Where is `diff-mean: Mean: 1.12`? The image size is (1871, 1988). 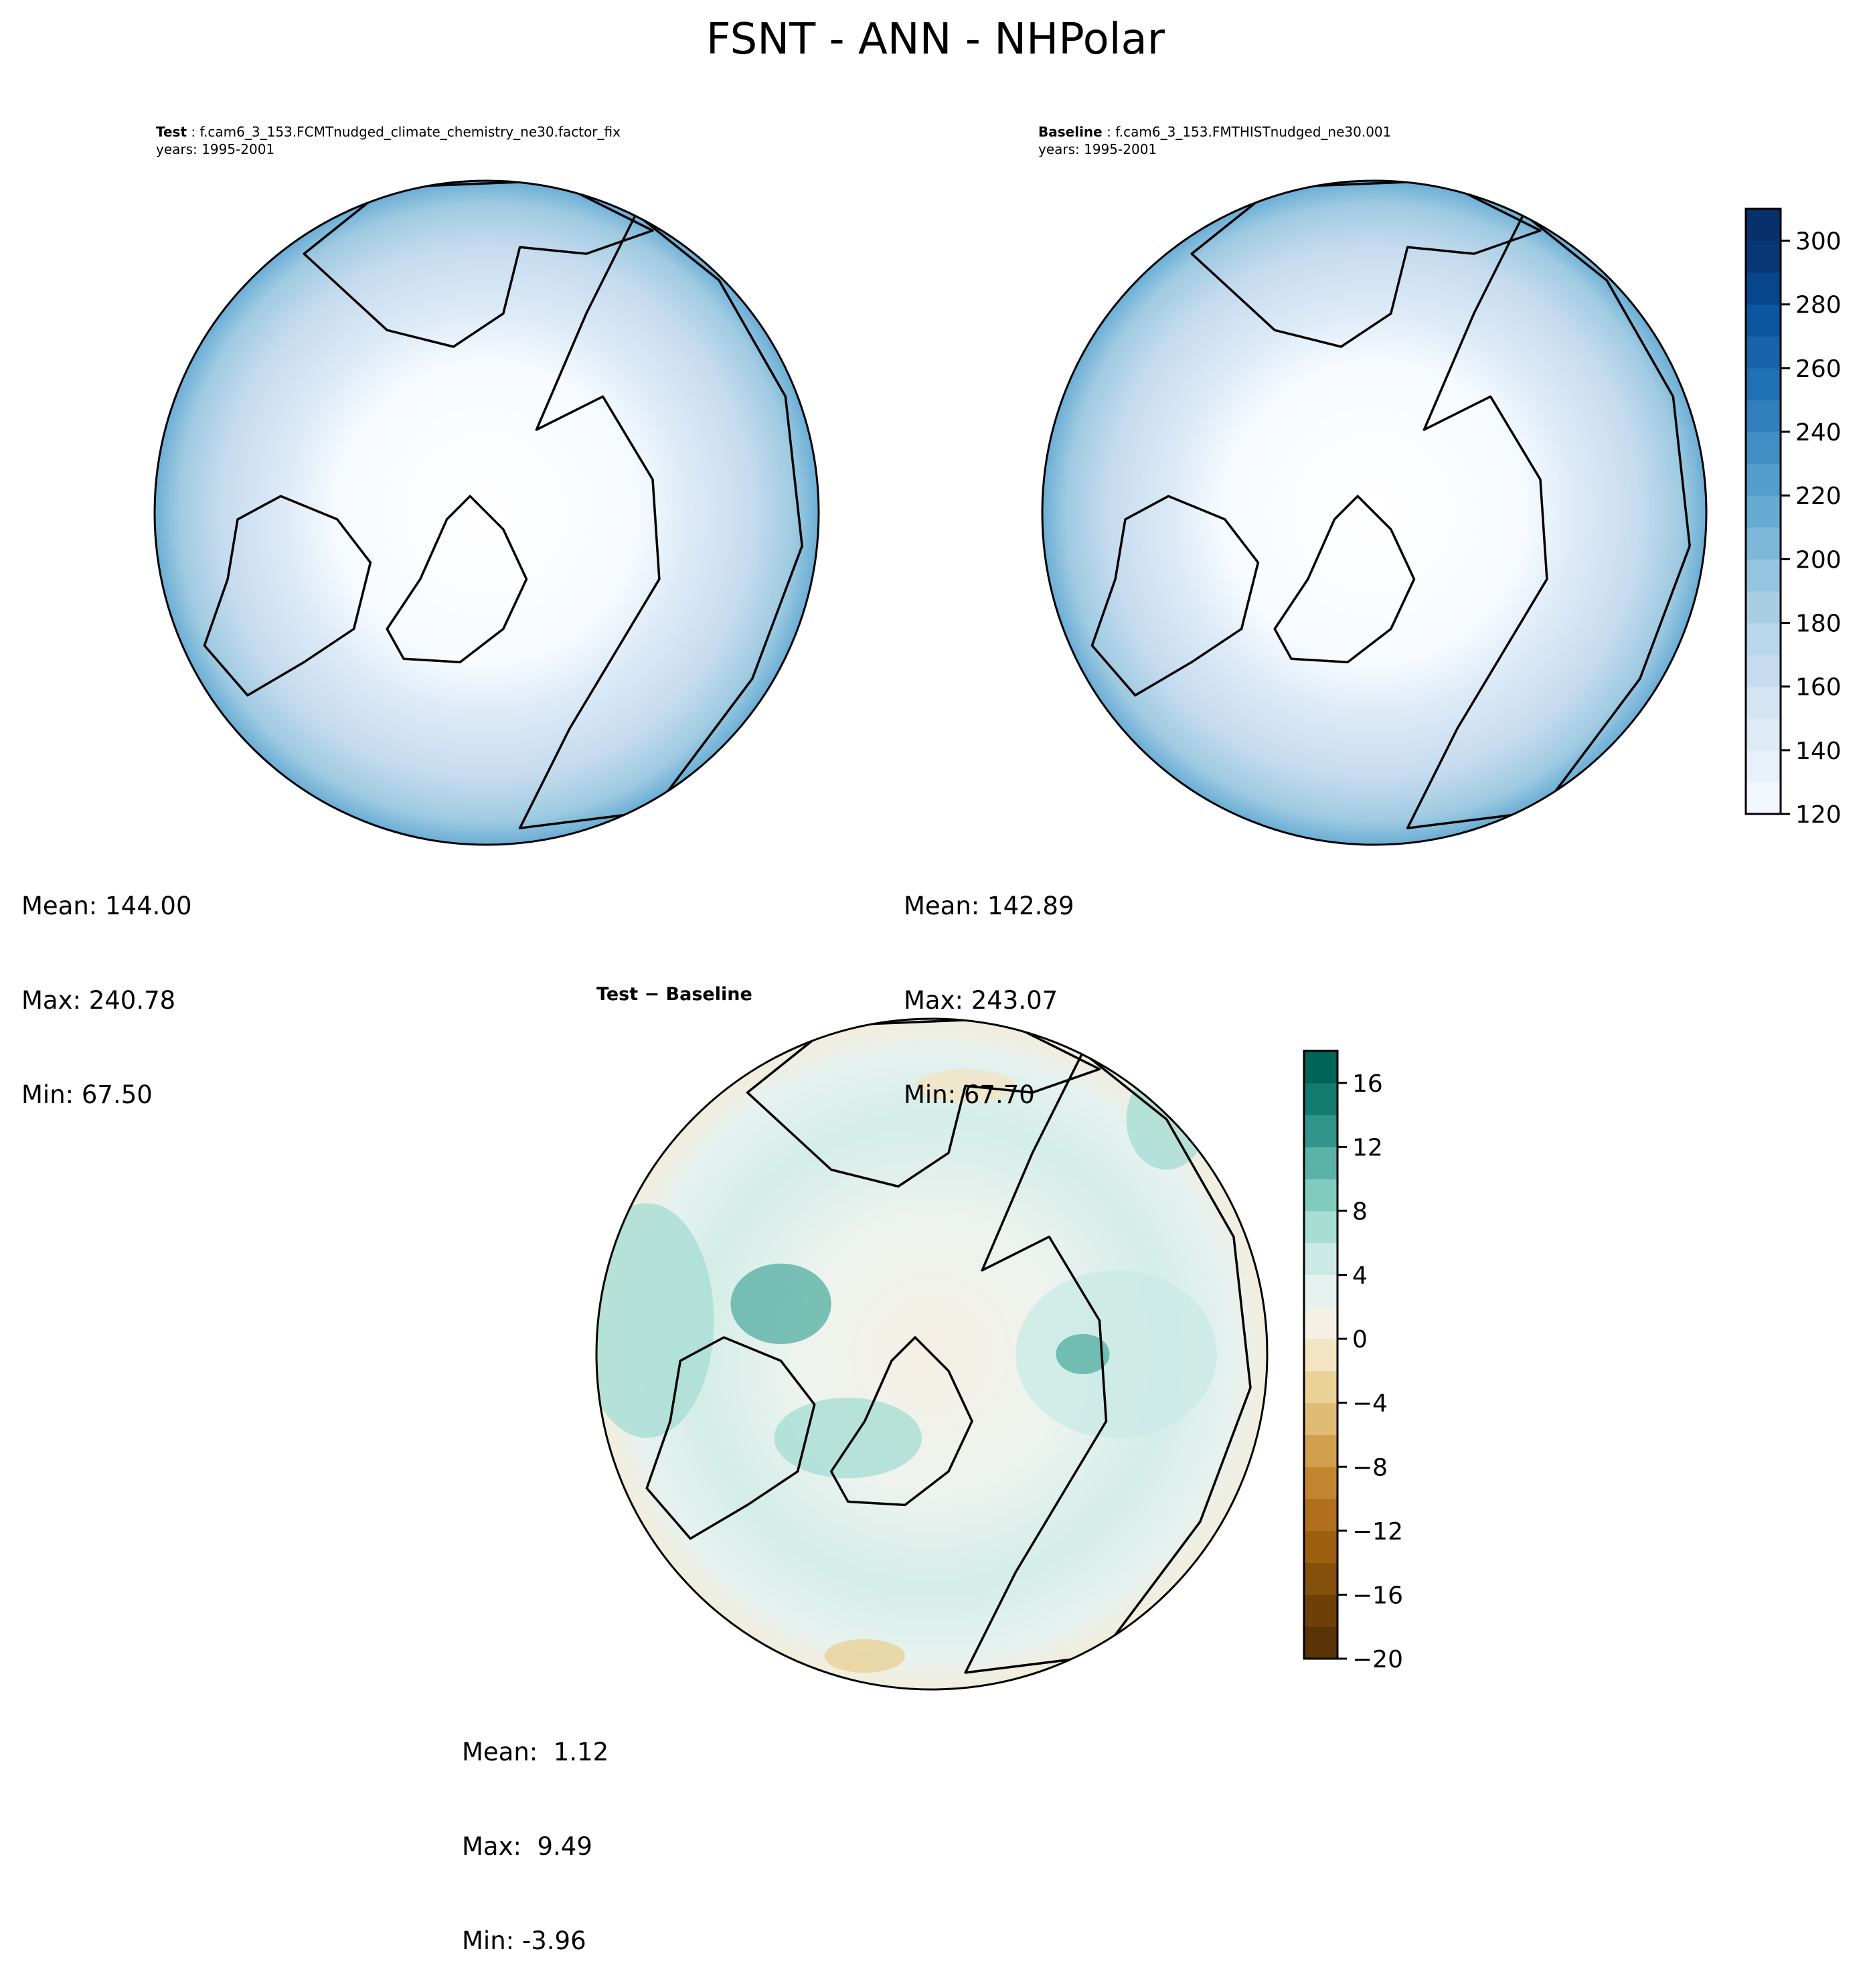
diff-mean: Mean: 1.12 is located at coordinates (535, 1752).